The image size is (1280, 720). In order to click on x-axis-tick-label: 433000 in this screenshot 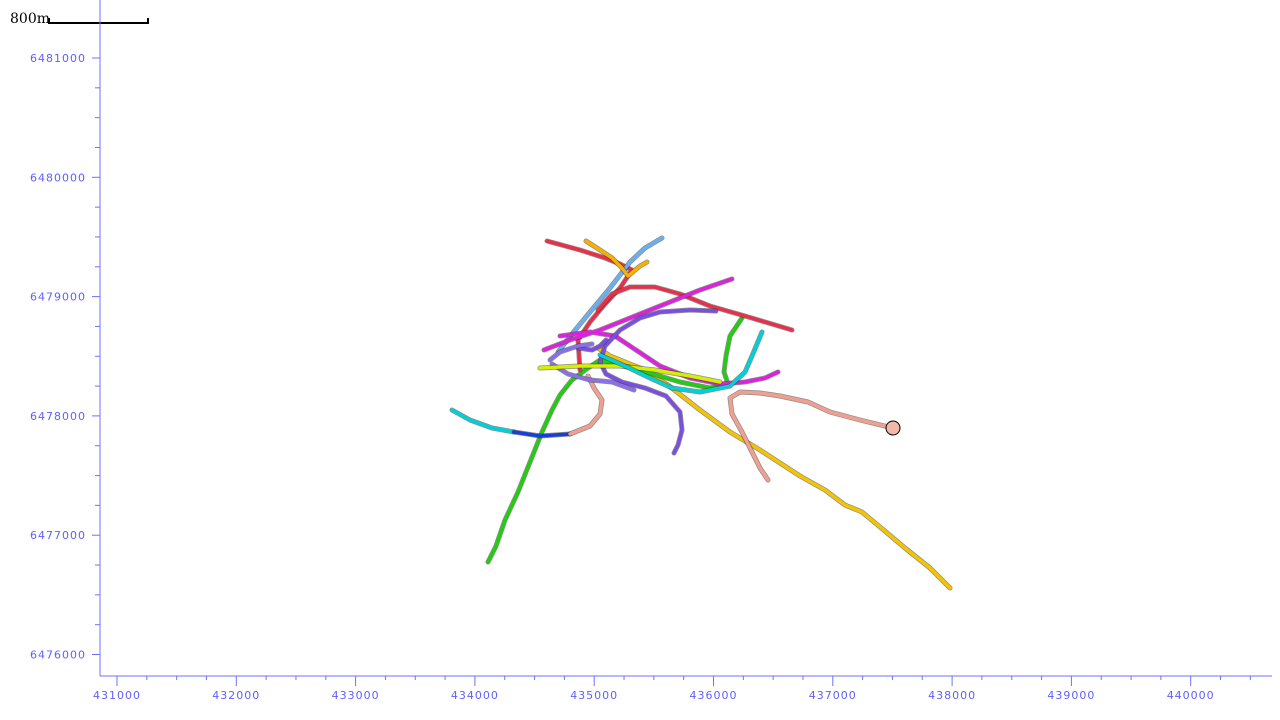, I will do `click(356, 695)`.